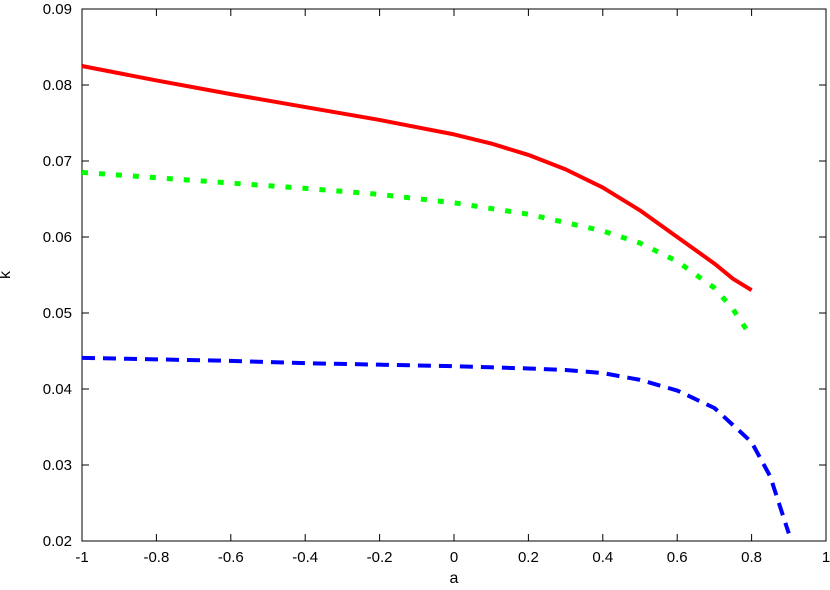  I want to click on x-tick-label: -0.6, so click(231, 557).